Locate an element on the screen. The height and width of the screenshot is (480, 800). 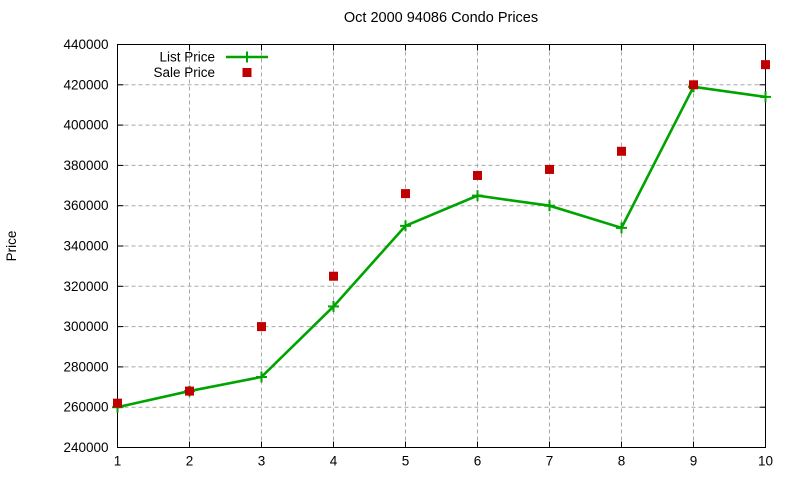
y-tick-label: 420000 is located at coordinates (85, 84).